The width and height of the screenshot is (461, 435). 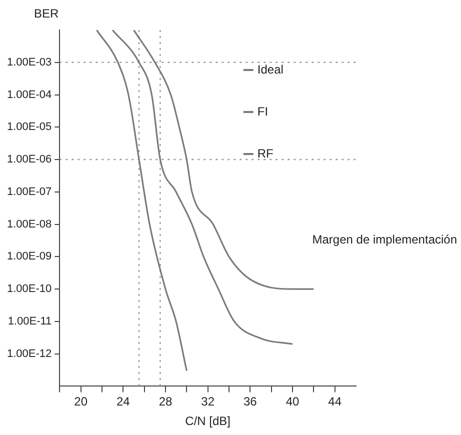 I want to click on x-axis-title: C/N [dB], so click(x=207, y=421).